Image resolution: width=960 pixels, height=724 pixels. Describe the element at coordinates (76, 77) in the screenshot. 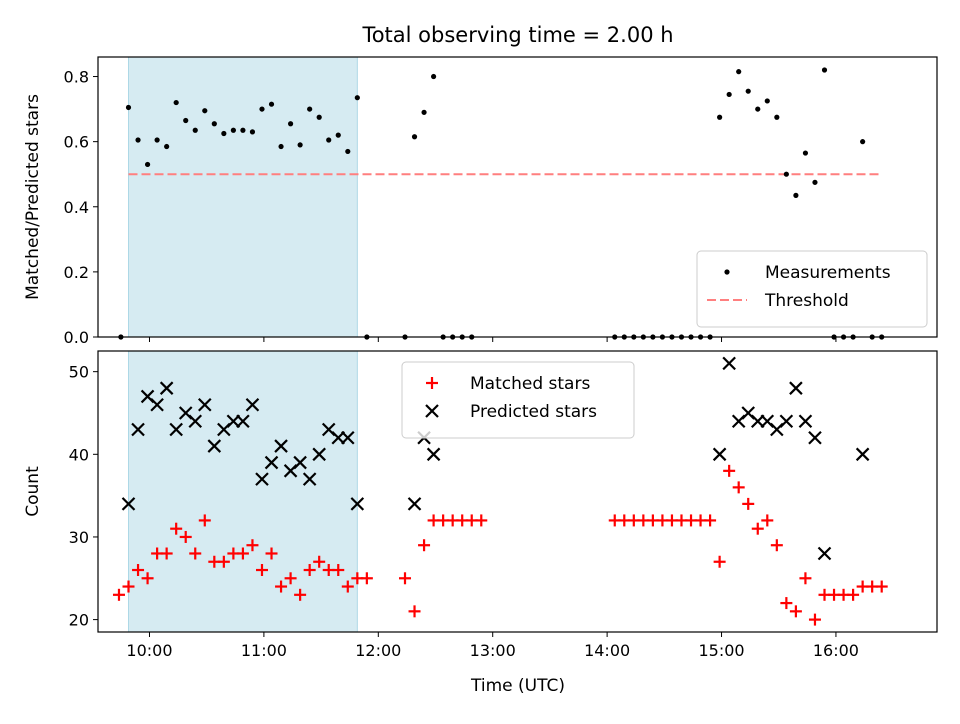

I see `y-tick-label: 0.8` at that location.